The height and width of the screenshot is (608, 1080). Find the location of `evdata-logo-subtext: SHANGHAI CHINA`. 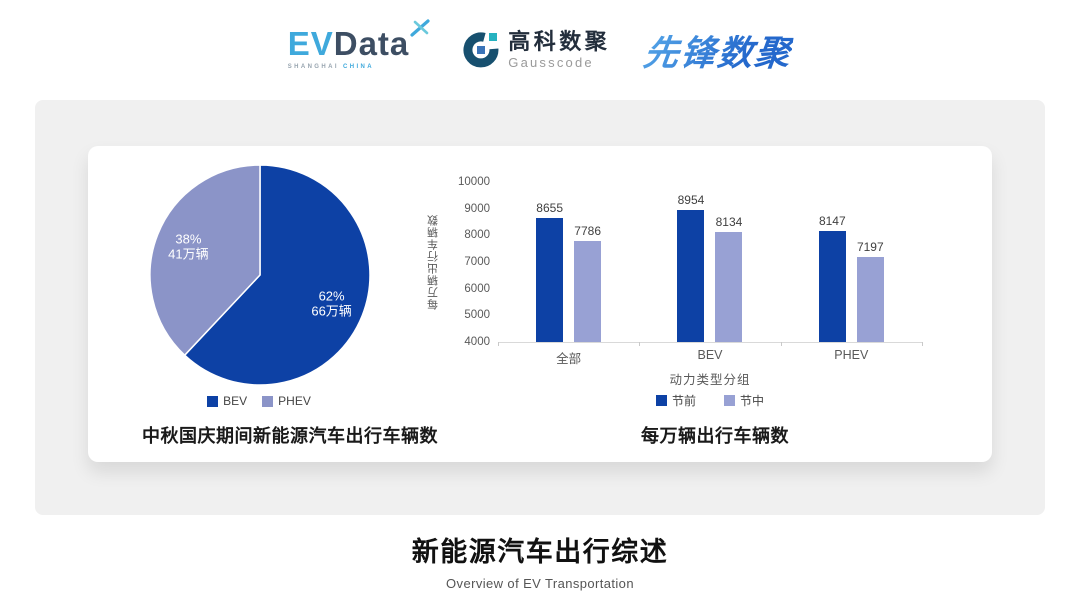

evdata-logo-subtext: SHANGHAI CHINA is located at coordinates (331, 67).